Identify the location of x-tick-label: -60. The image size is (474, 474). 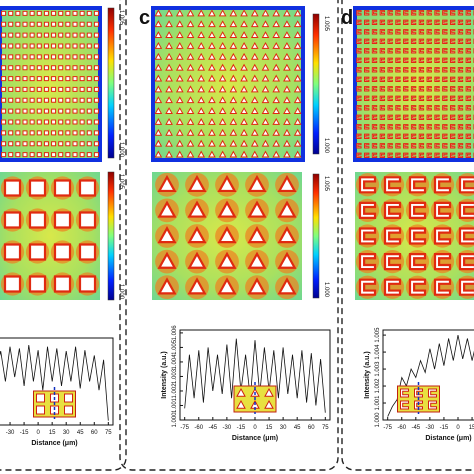
(401, 428).